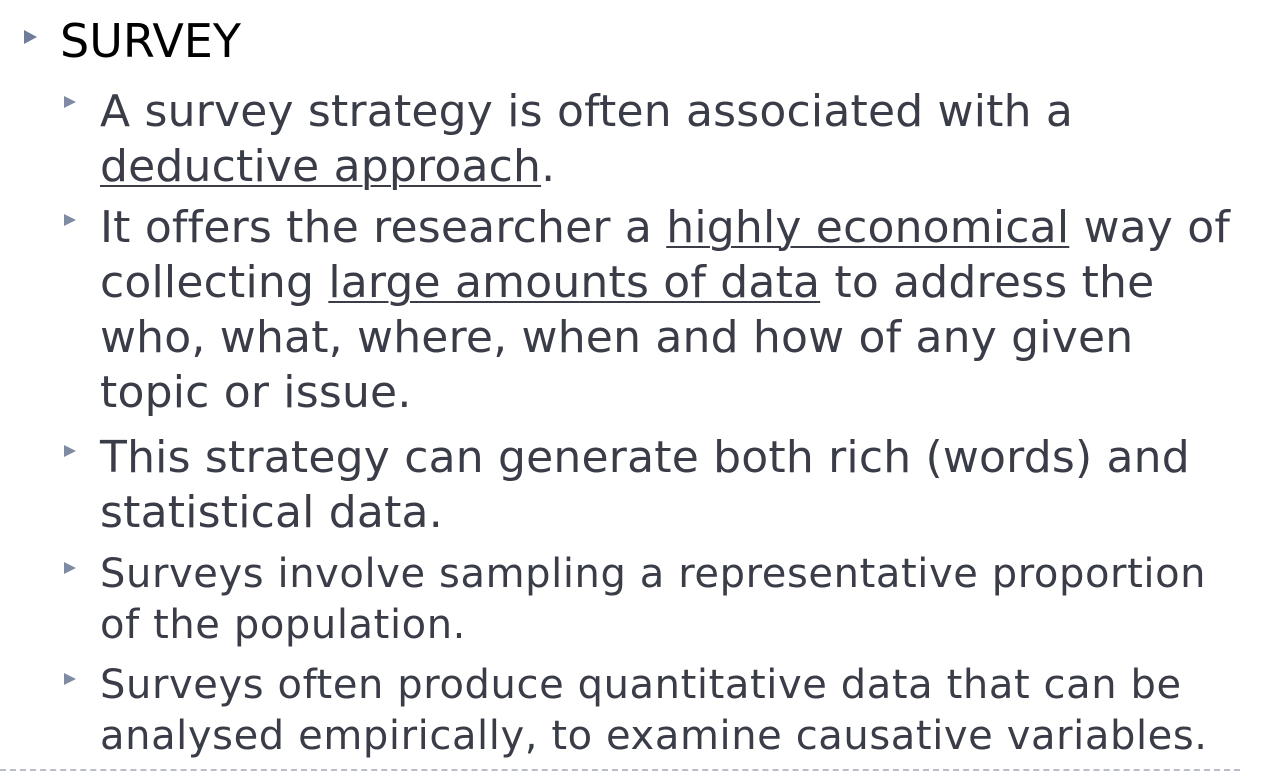 The height and width of the screenshot is (773, 1275). I want to click on underlined-term: highly economical, so click(868, 227).